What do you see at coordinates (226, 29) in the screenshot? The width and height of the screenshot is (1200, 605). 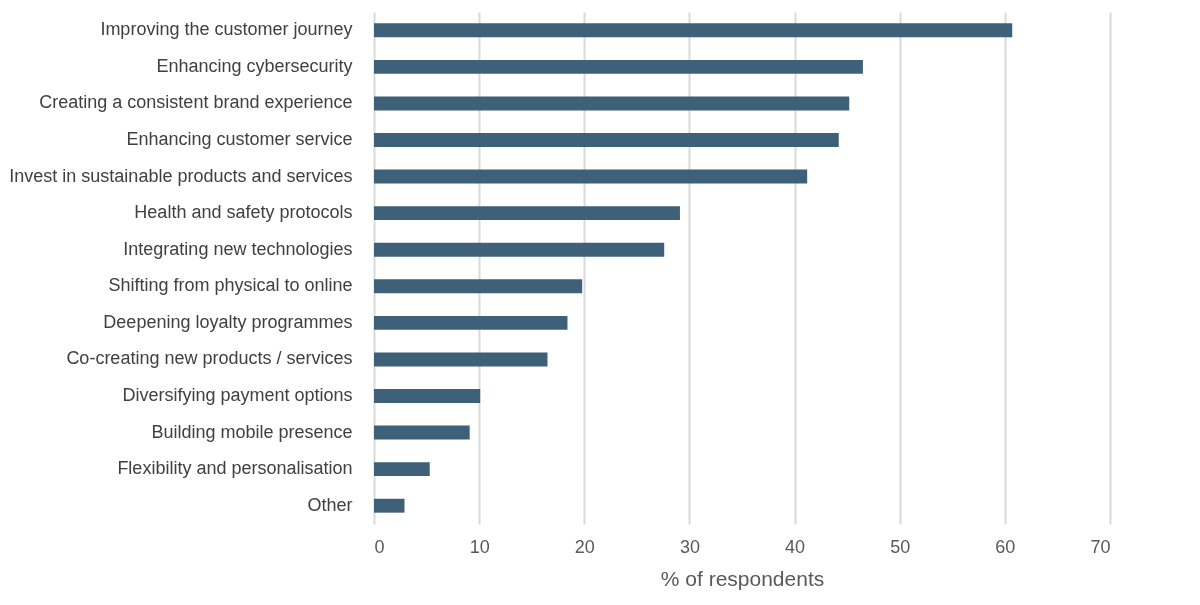 I see `y-tick-label: Improving the customer journey` at bounding box center [226, 29].